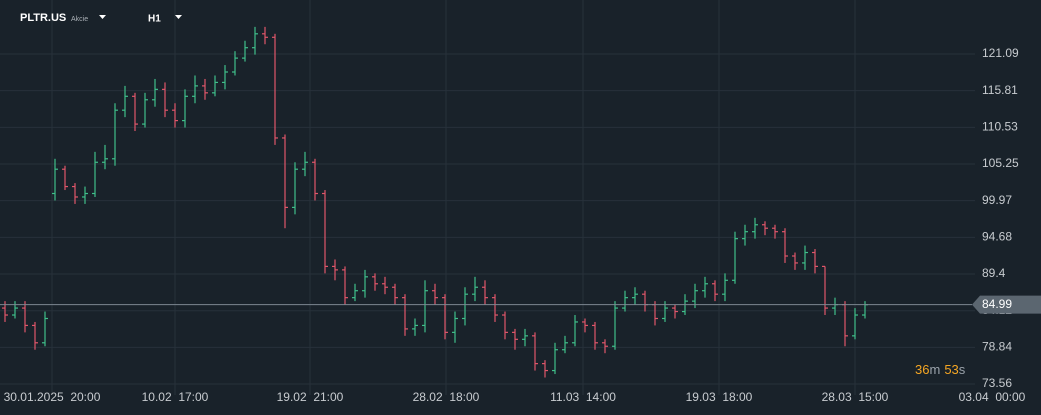  I want to click on x-tick-label: 03.04 00:00, so click(992, 397).